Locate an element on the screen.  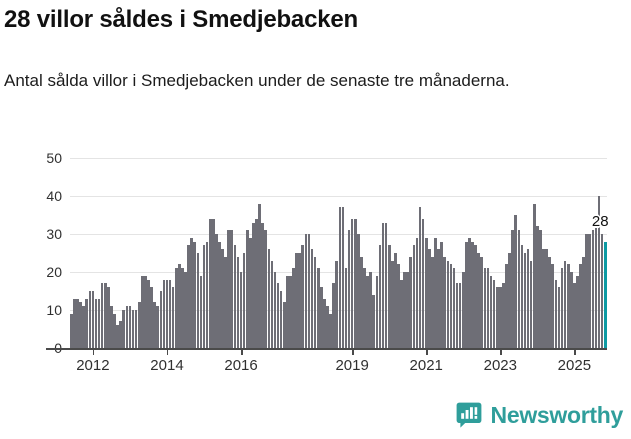
x-axis-labels: 2012 2014 2016 2019 2021 2023 2025 is located at coordinates (315, 368).